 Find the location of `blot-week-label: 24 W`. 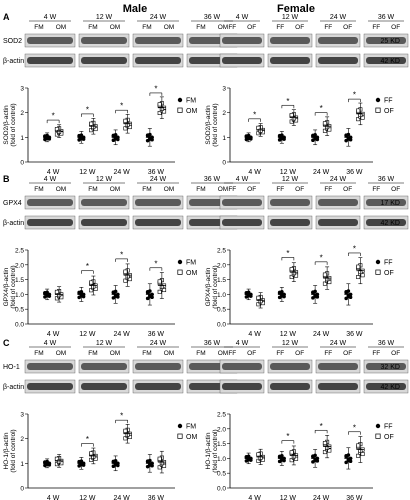

blot-week-label: 24 W is located at coordinates (338, 179).